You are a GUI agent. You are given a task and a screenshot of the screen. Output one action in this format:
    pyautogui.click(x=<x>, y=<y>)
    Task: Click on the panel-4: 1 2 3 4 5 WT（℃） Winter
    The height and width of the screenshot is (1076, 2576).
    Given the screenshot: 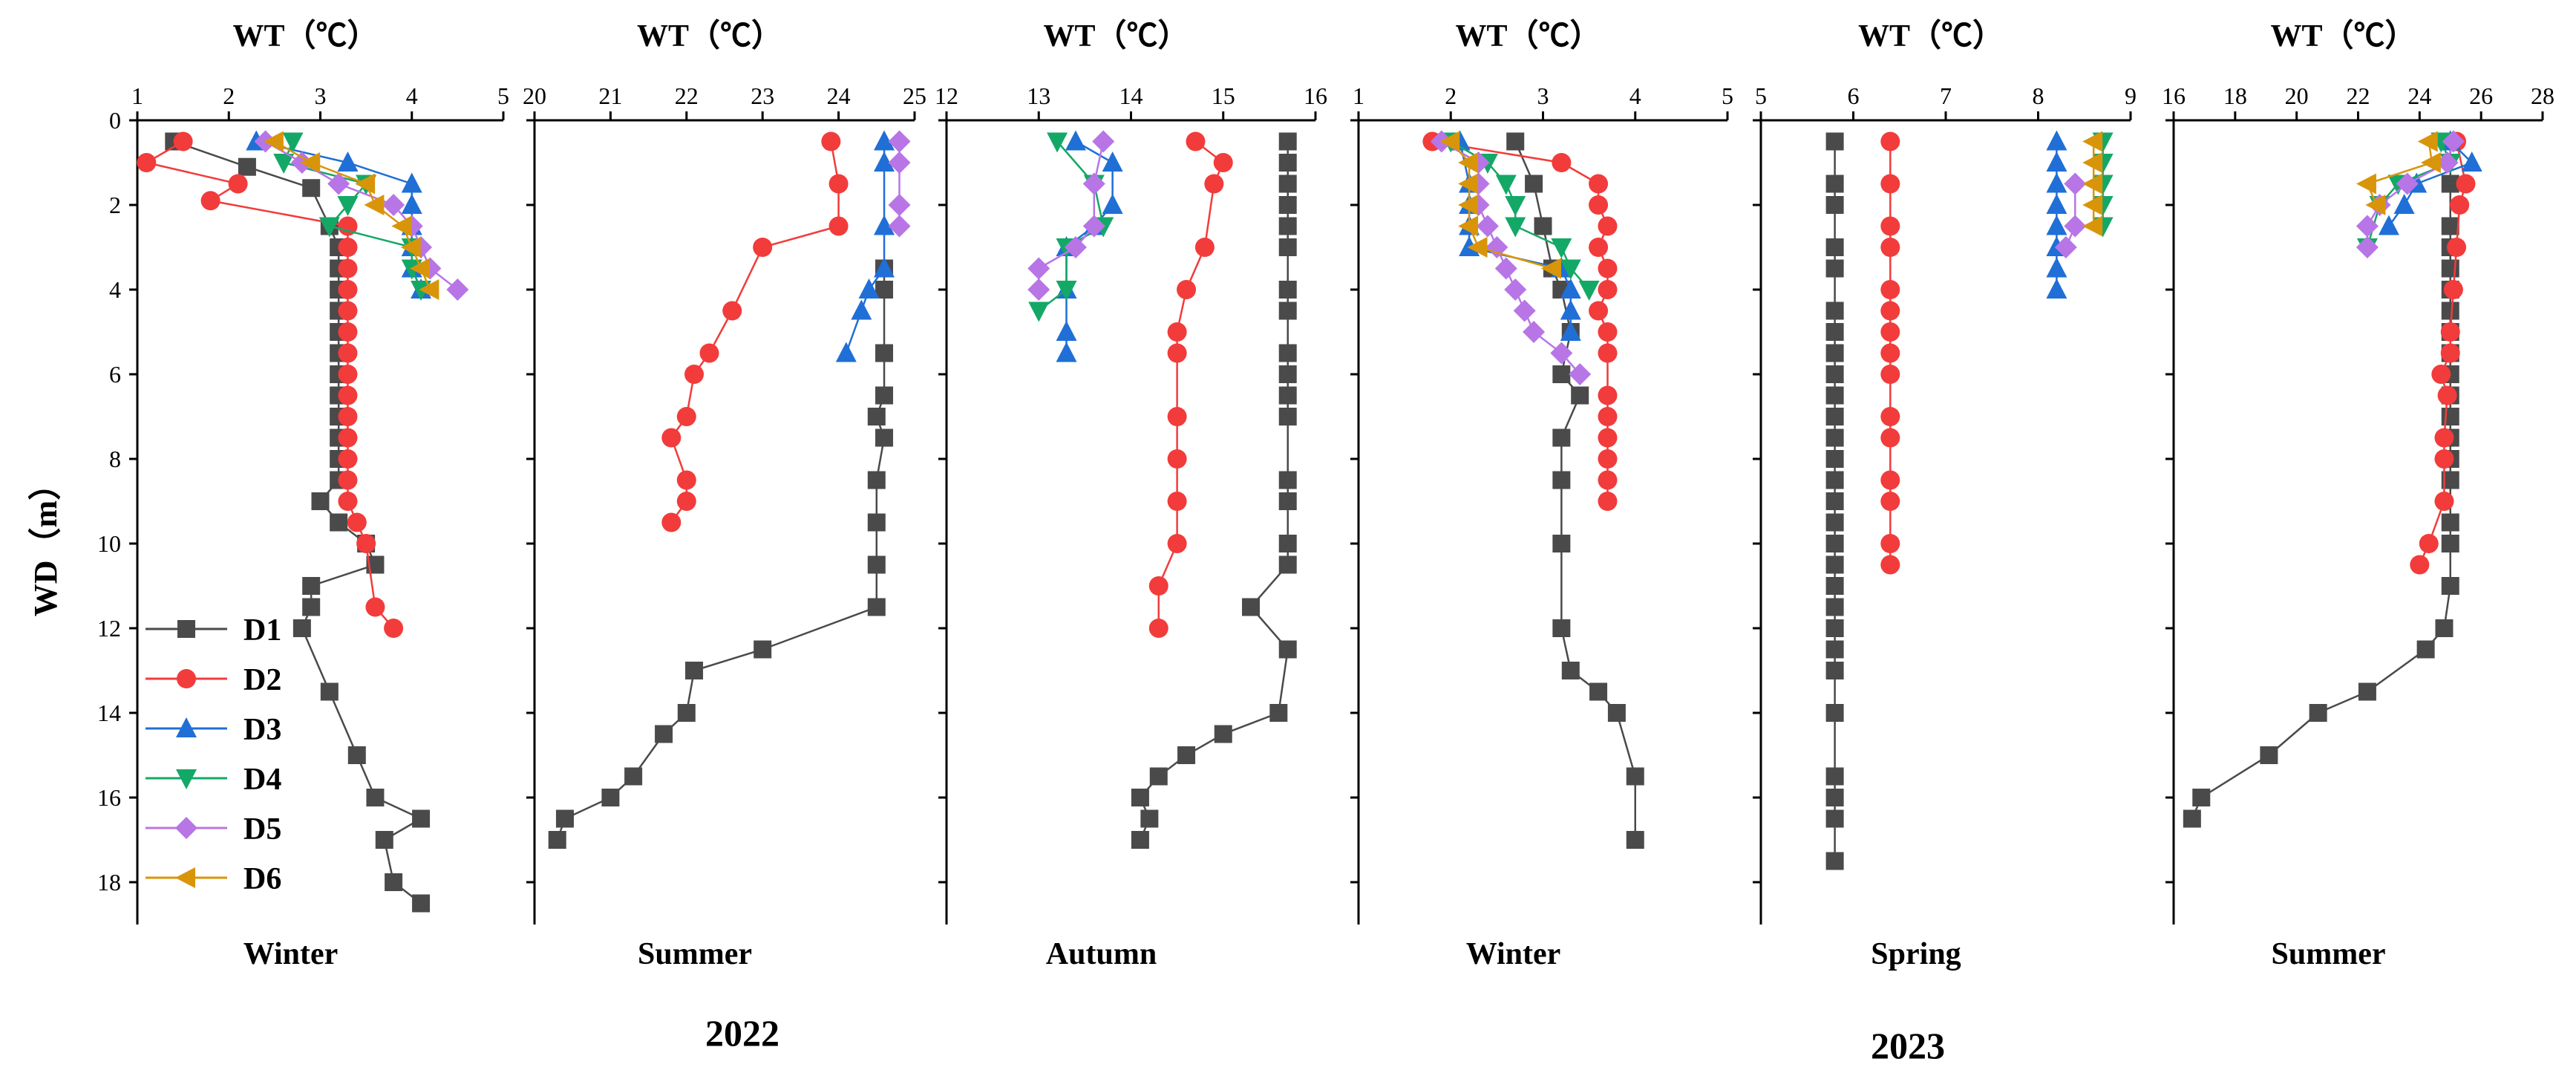 What is the action you would take?
    pyautogui.click(x=1541, y=495)
    